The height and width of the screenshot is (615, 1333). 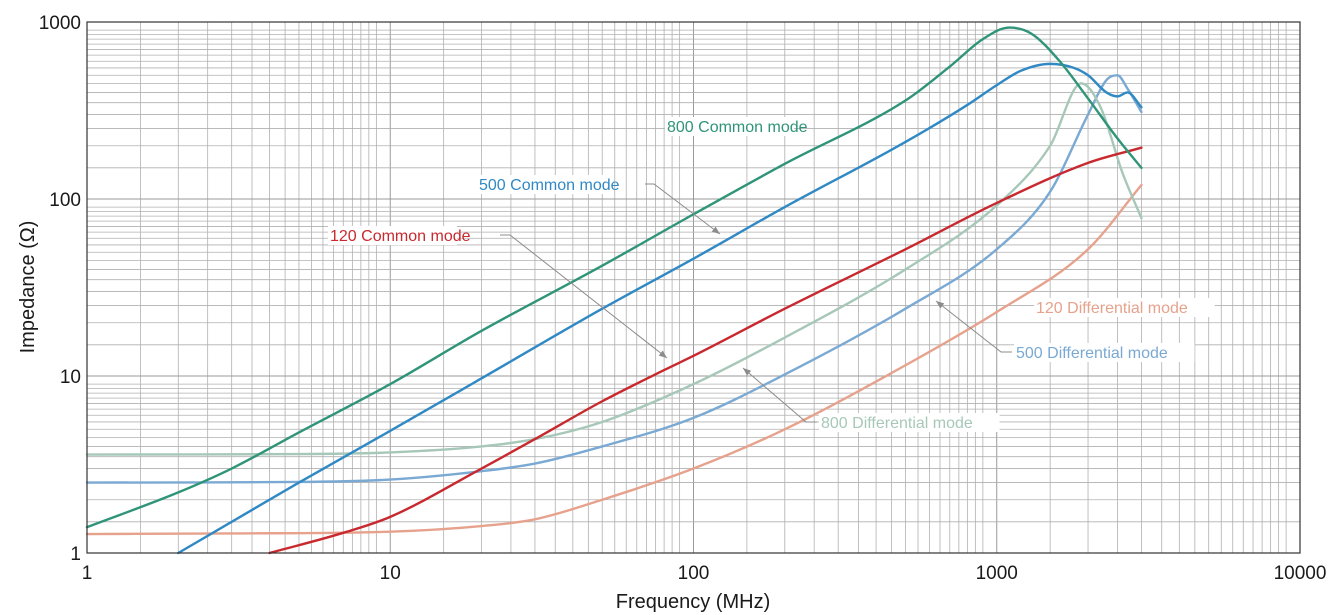 I want to click on series-label-500-differential-mode: 500 Differential mode, so click(x=1092, y=353).